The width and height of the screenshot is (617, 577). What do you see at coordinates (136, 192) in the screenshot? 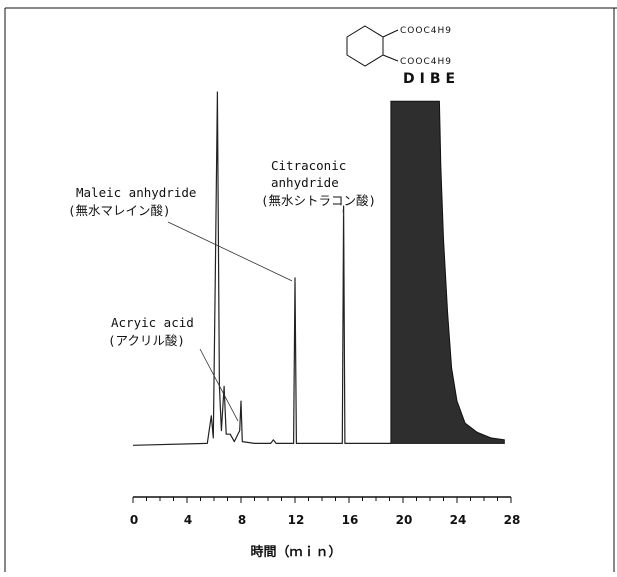
I see `maleic-label-line-1: Maleic anhydride` at bounding box center [136, 192].